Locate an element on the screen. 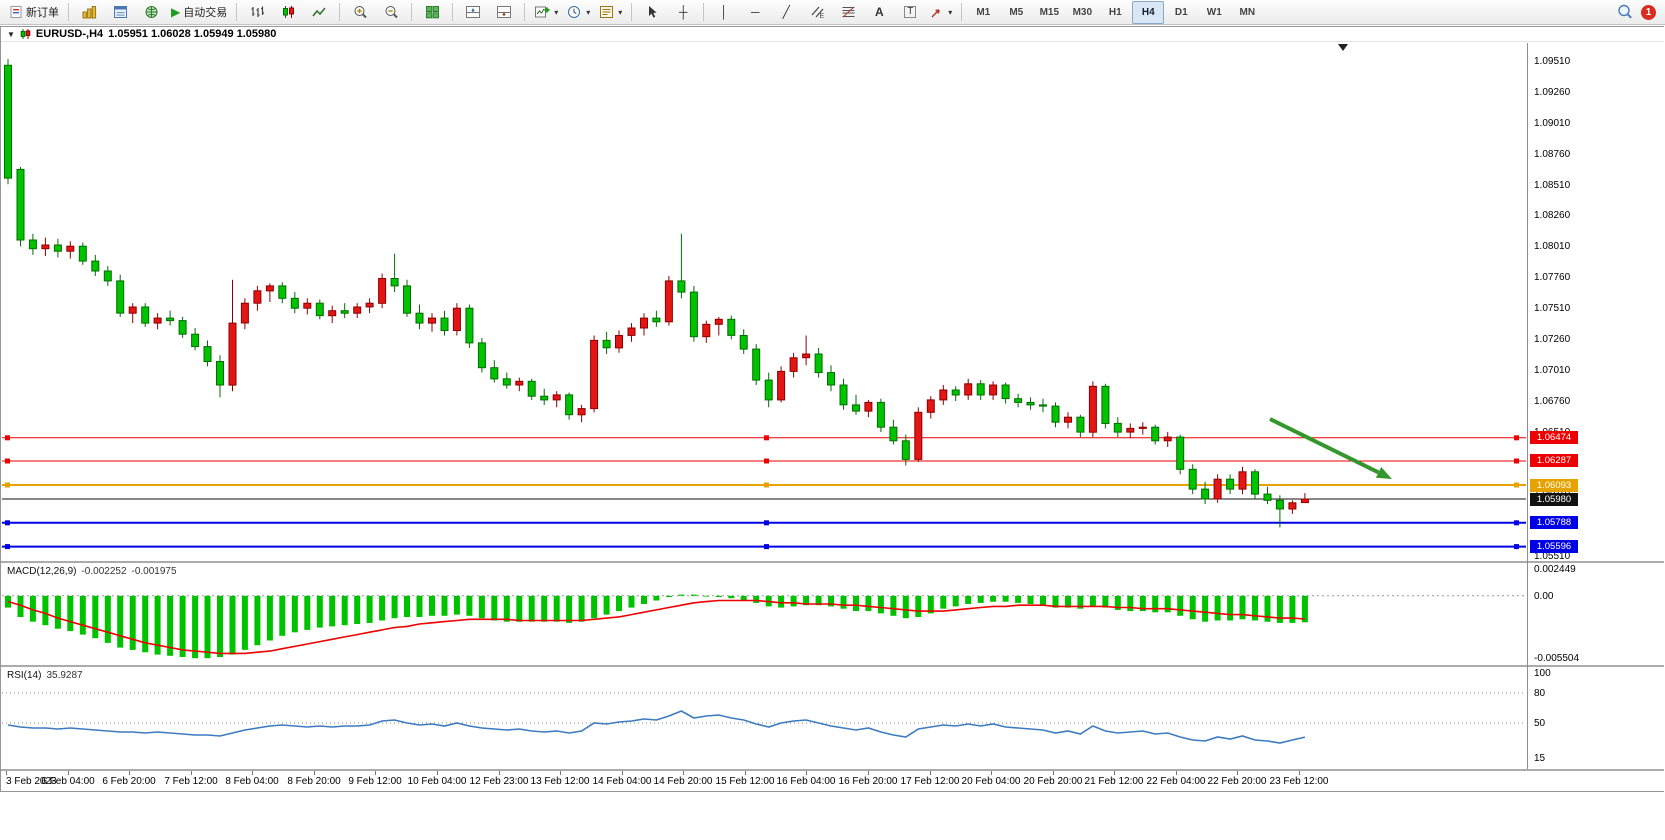  zoom-in-button is located at coordinates (360, 12).